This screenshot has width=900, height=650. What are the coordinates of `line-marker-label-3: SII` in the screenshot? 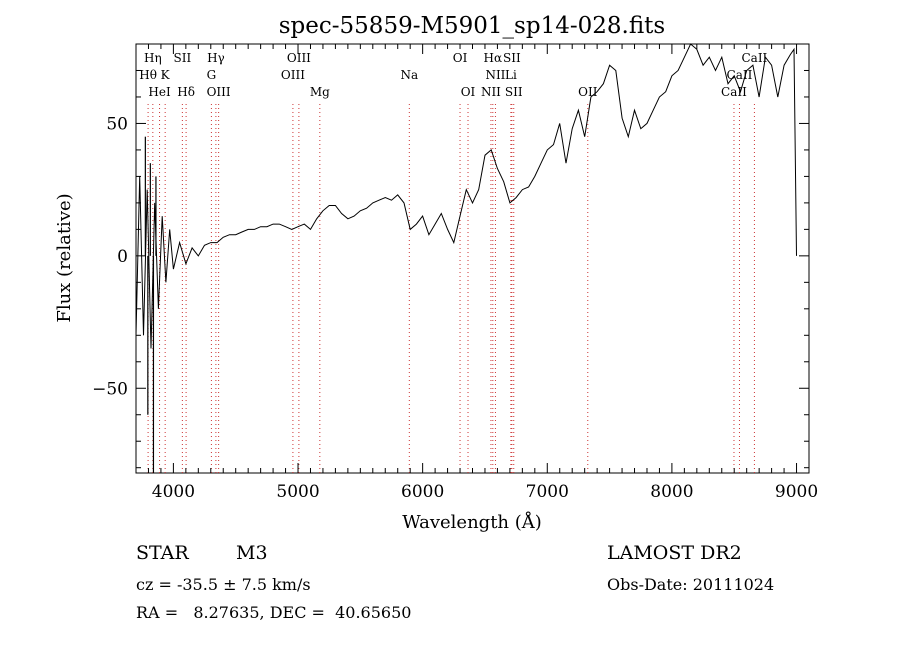 It's located at (183, 58).